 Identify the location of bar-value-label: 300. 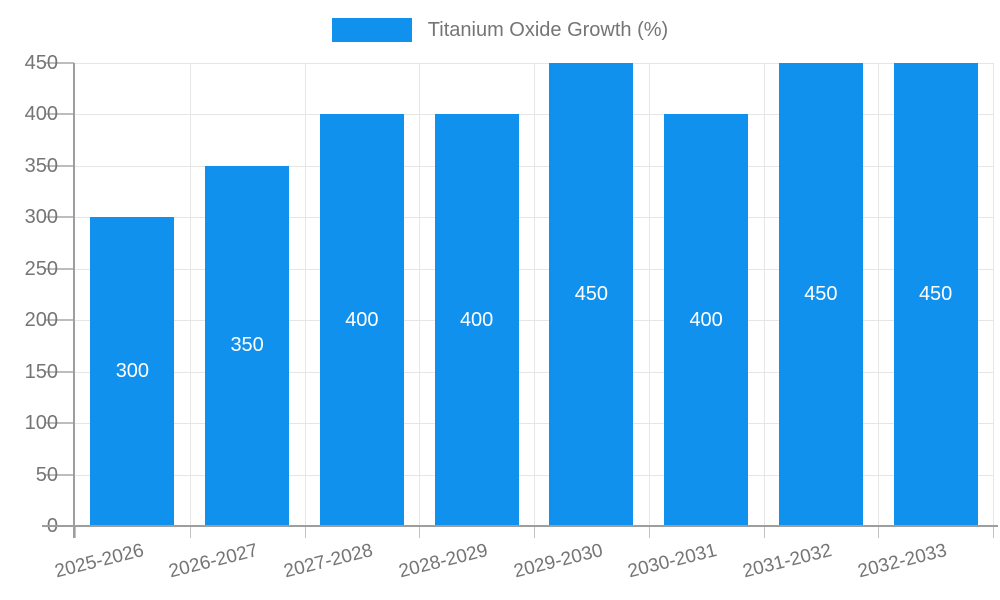
(132, 371).